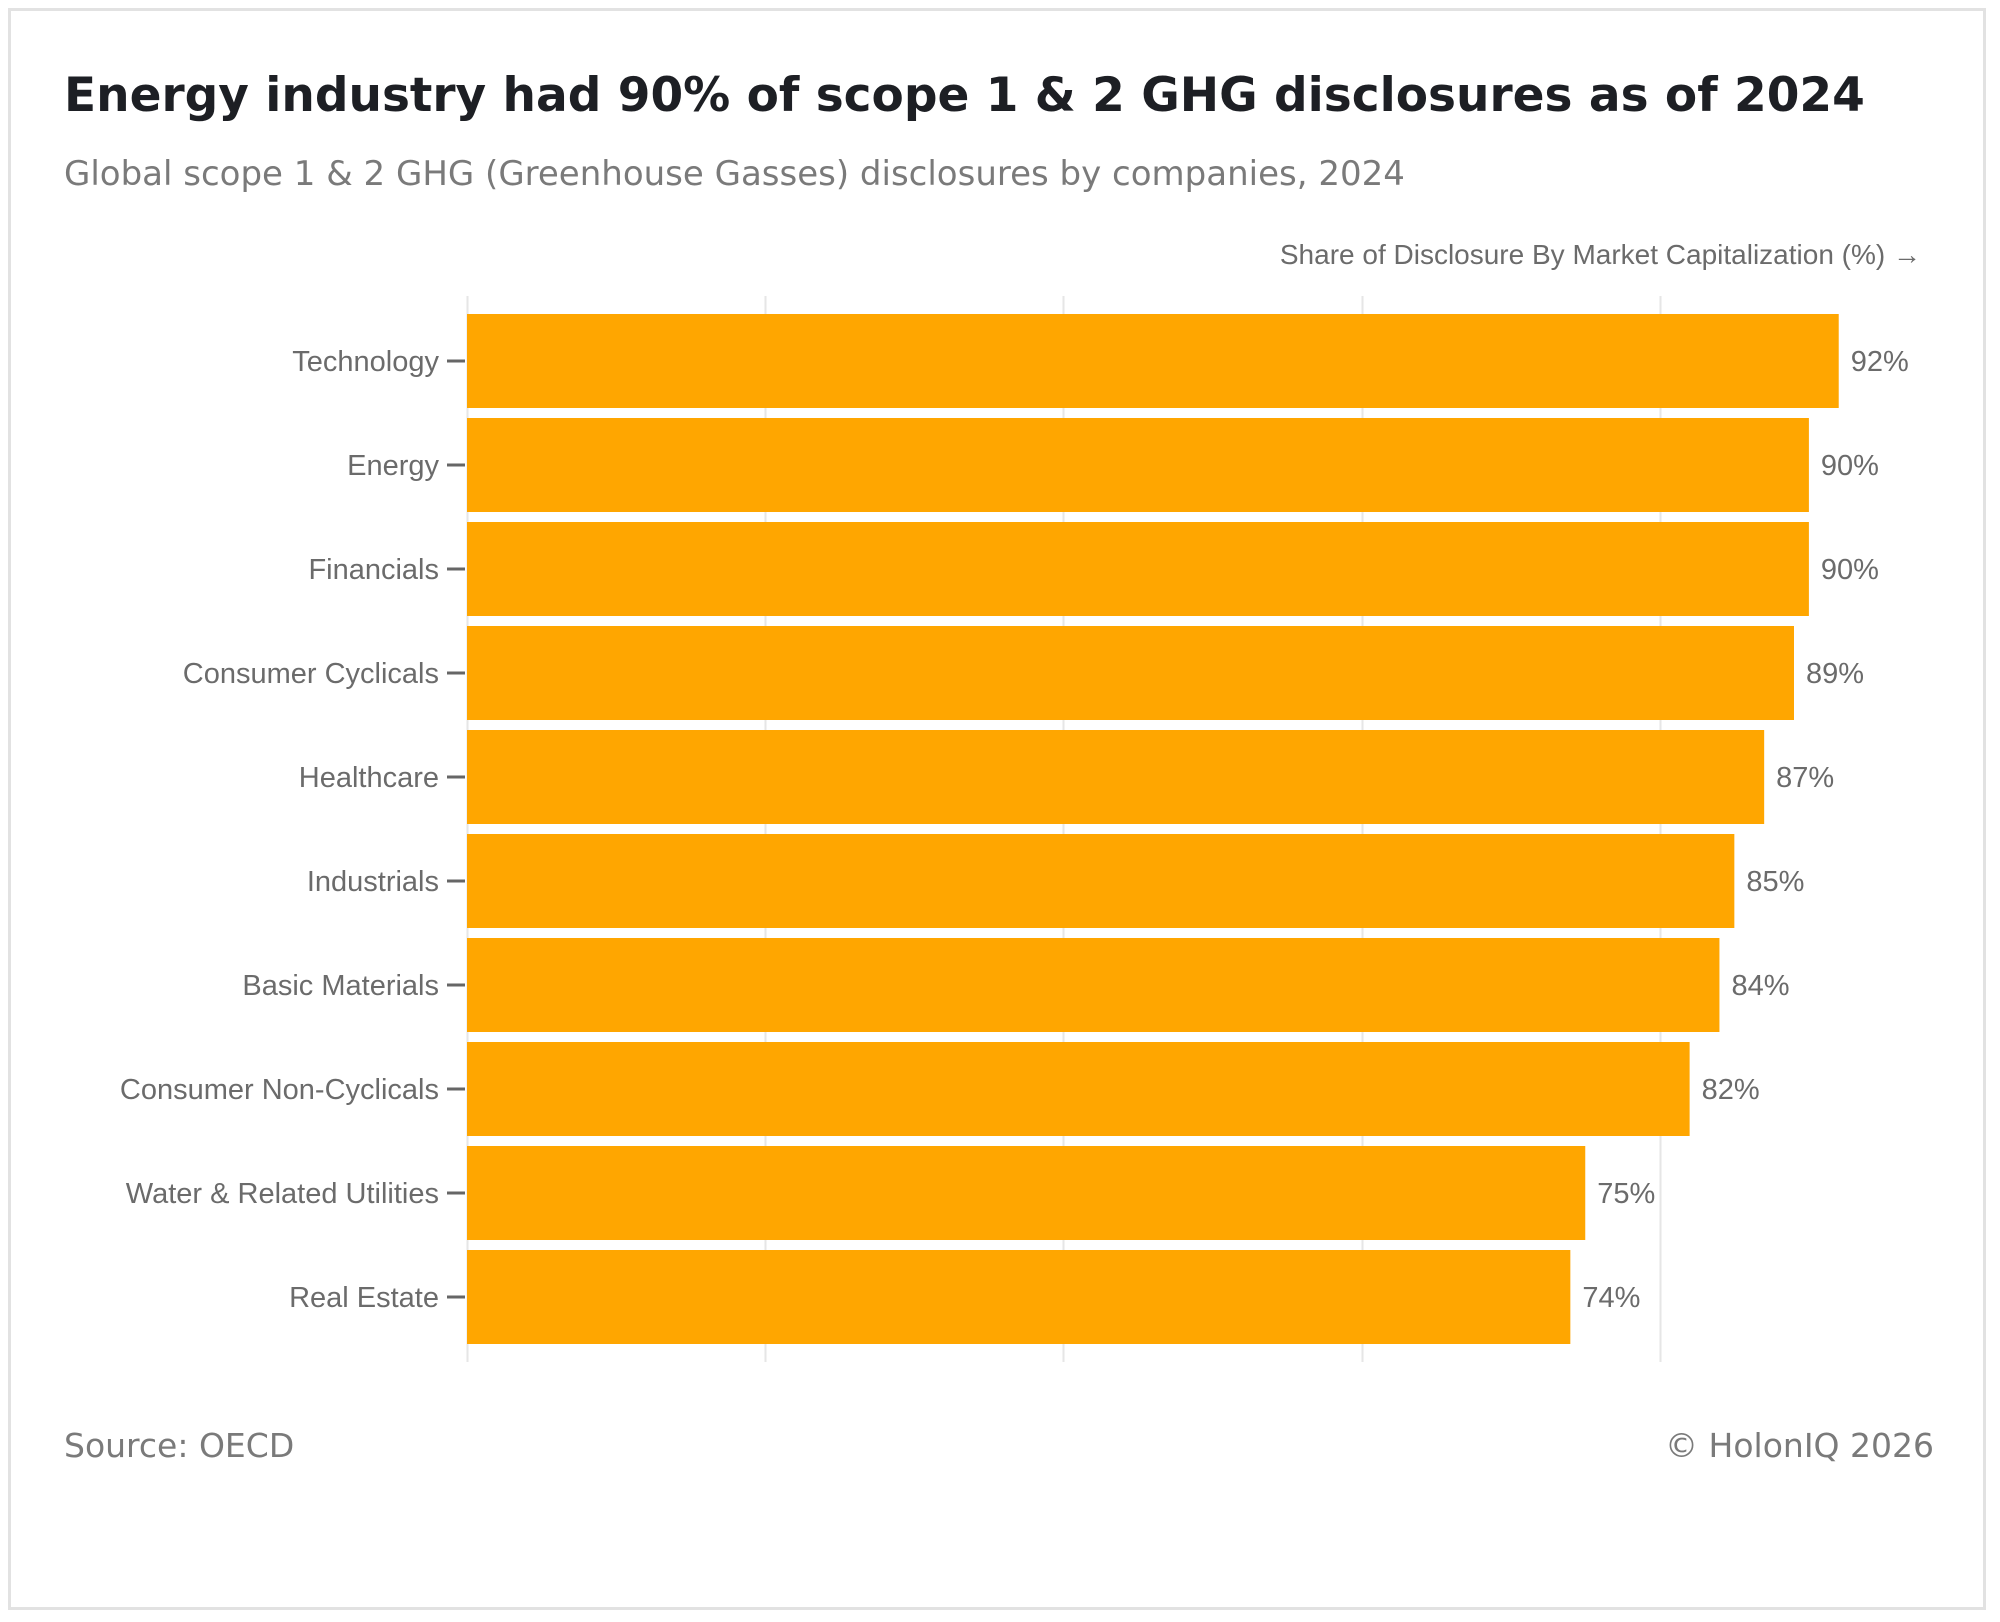 The image size is (2000, 1622). I want to click on bar-industrials, so click(1101, 881).